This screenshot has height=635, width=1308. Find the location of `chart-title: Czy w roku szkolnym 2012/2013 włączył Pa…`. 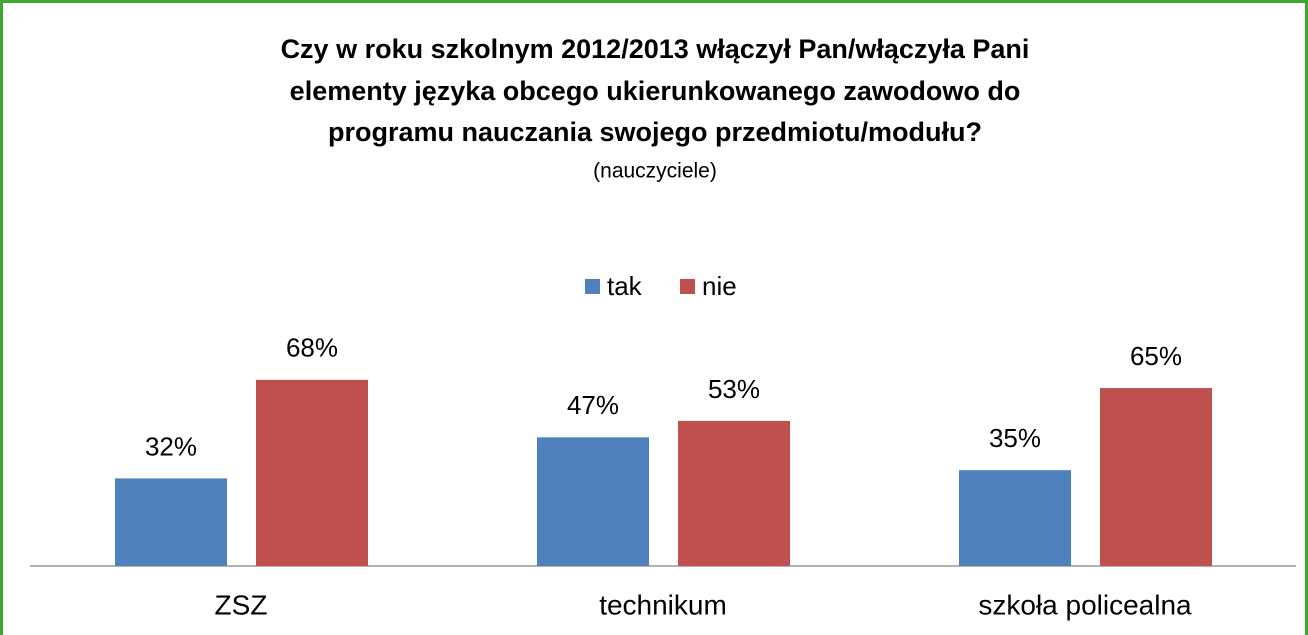

chart-title: Czy w roku szkolnym 2012/2013 włączył Pa… is located at coordinates (655, 49).